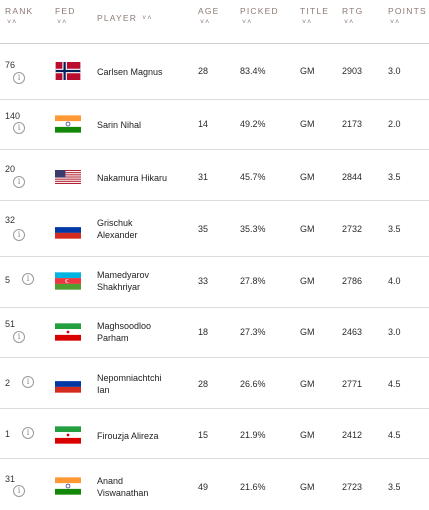 The image size is (429, 510). Describe the element at coordinates (203, 229) in the screenshot. I see `age-value: 35` at that location.